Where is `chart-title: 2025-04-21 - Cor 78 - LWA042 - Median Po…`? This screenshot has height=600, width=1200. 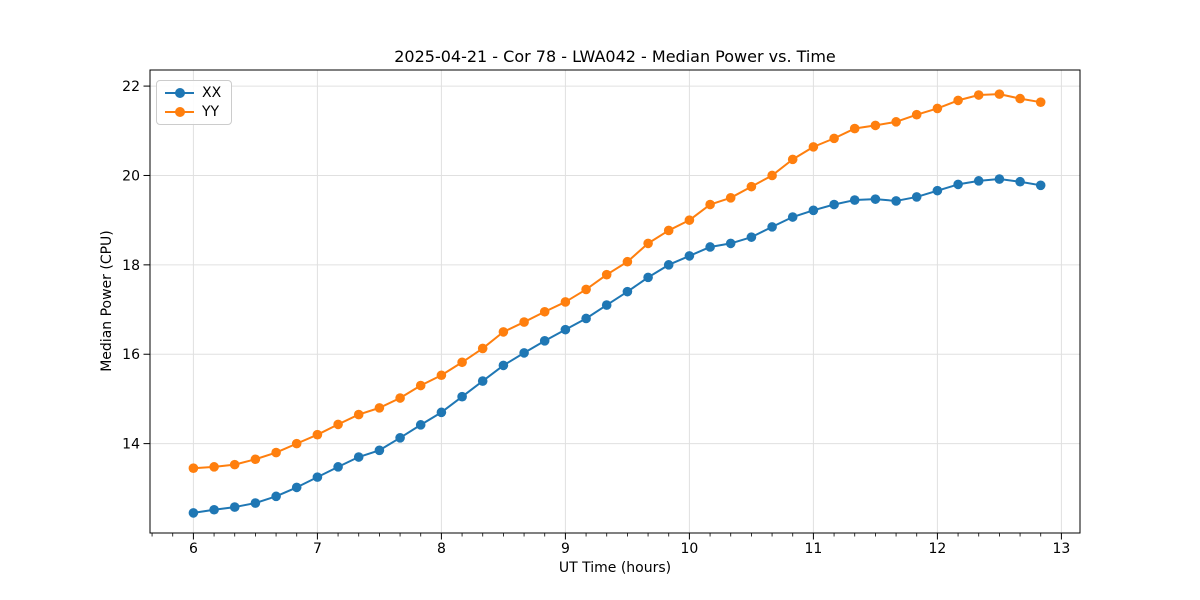 chart-title: 2025-04-21 - Cor 78 - LWA042 - Median Po… is located at coordinates (615, 56).